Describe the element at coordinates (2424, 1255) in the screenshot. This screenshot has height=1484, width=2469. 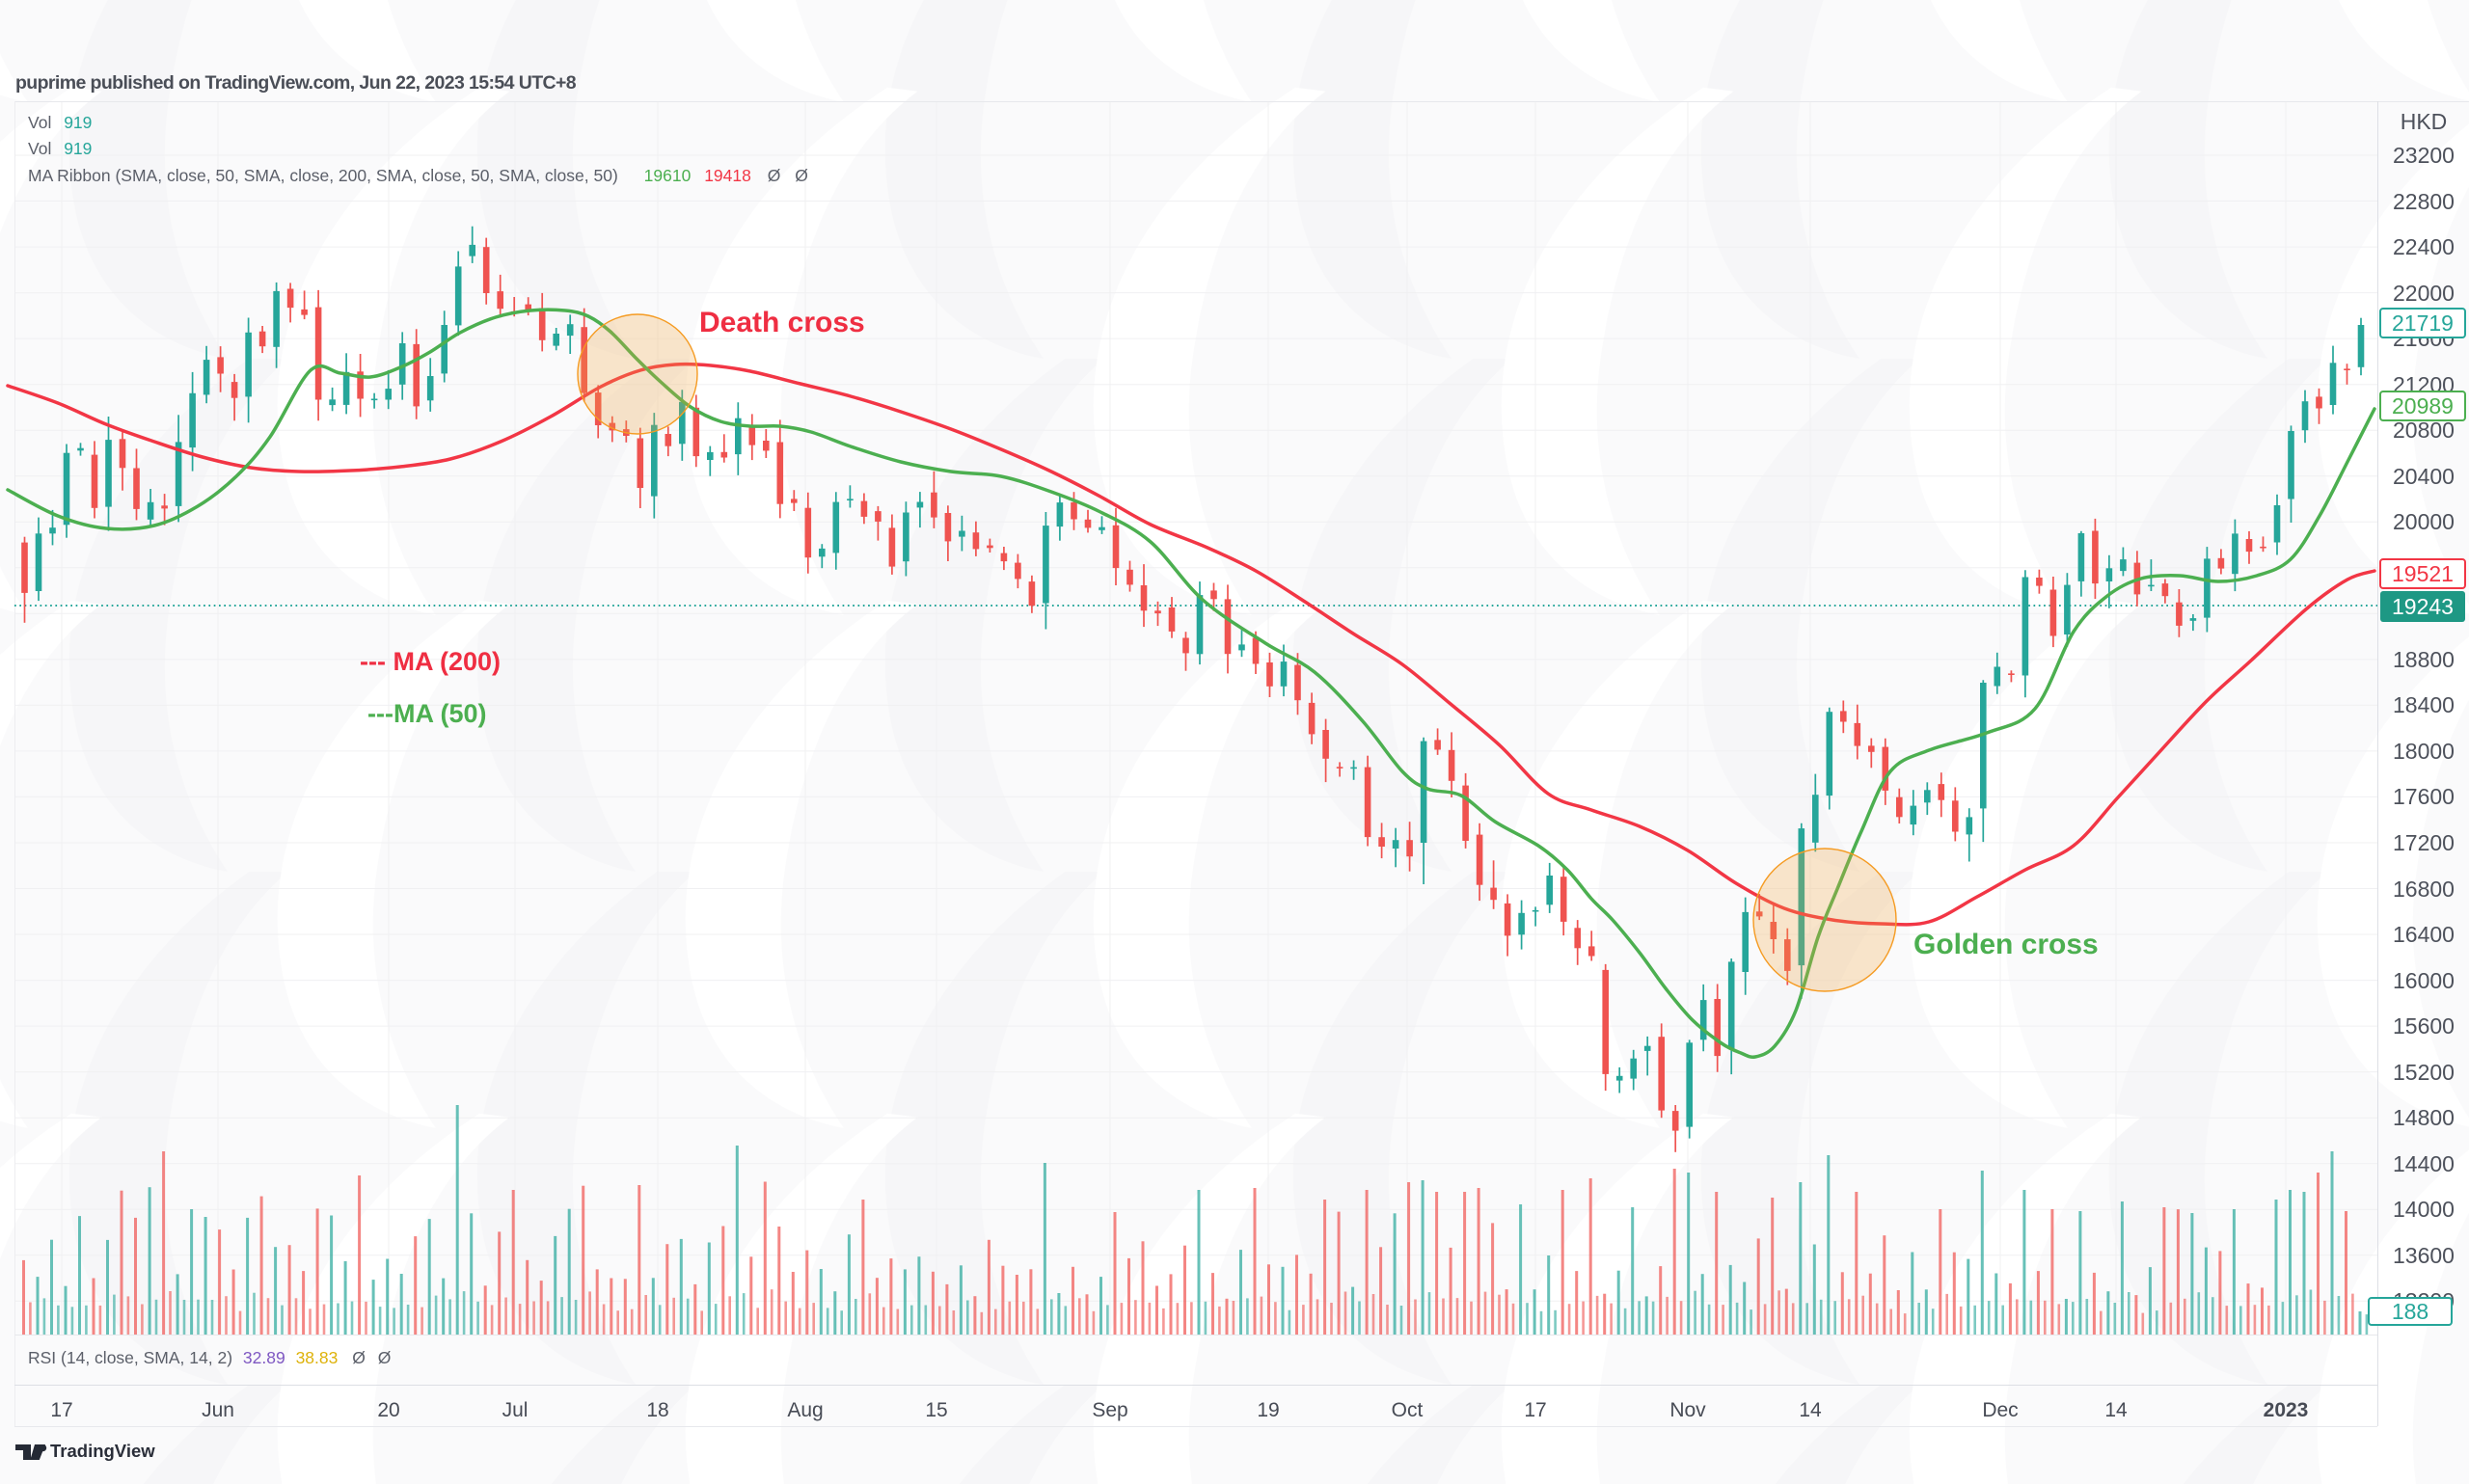
I see `svg-text: 13600` at that location.